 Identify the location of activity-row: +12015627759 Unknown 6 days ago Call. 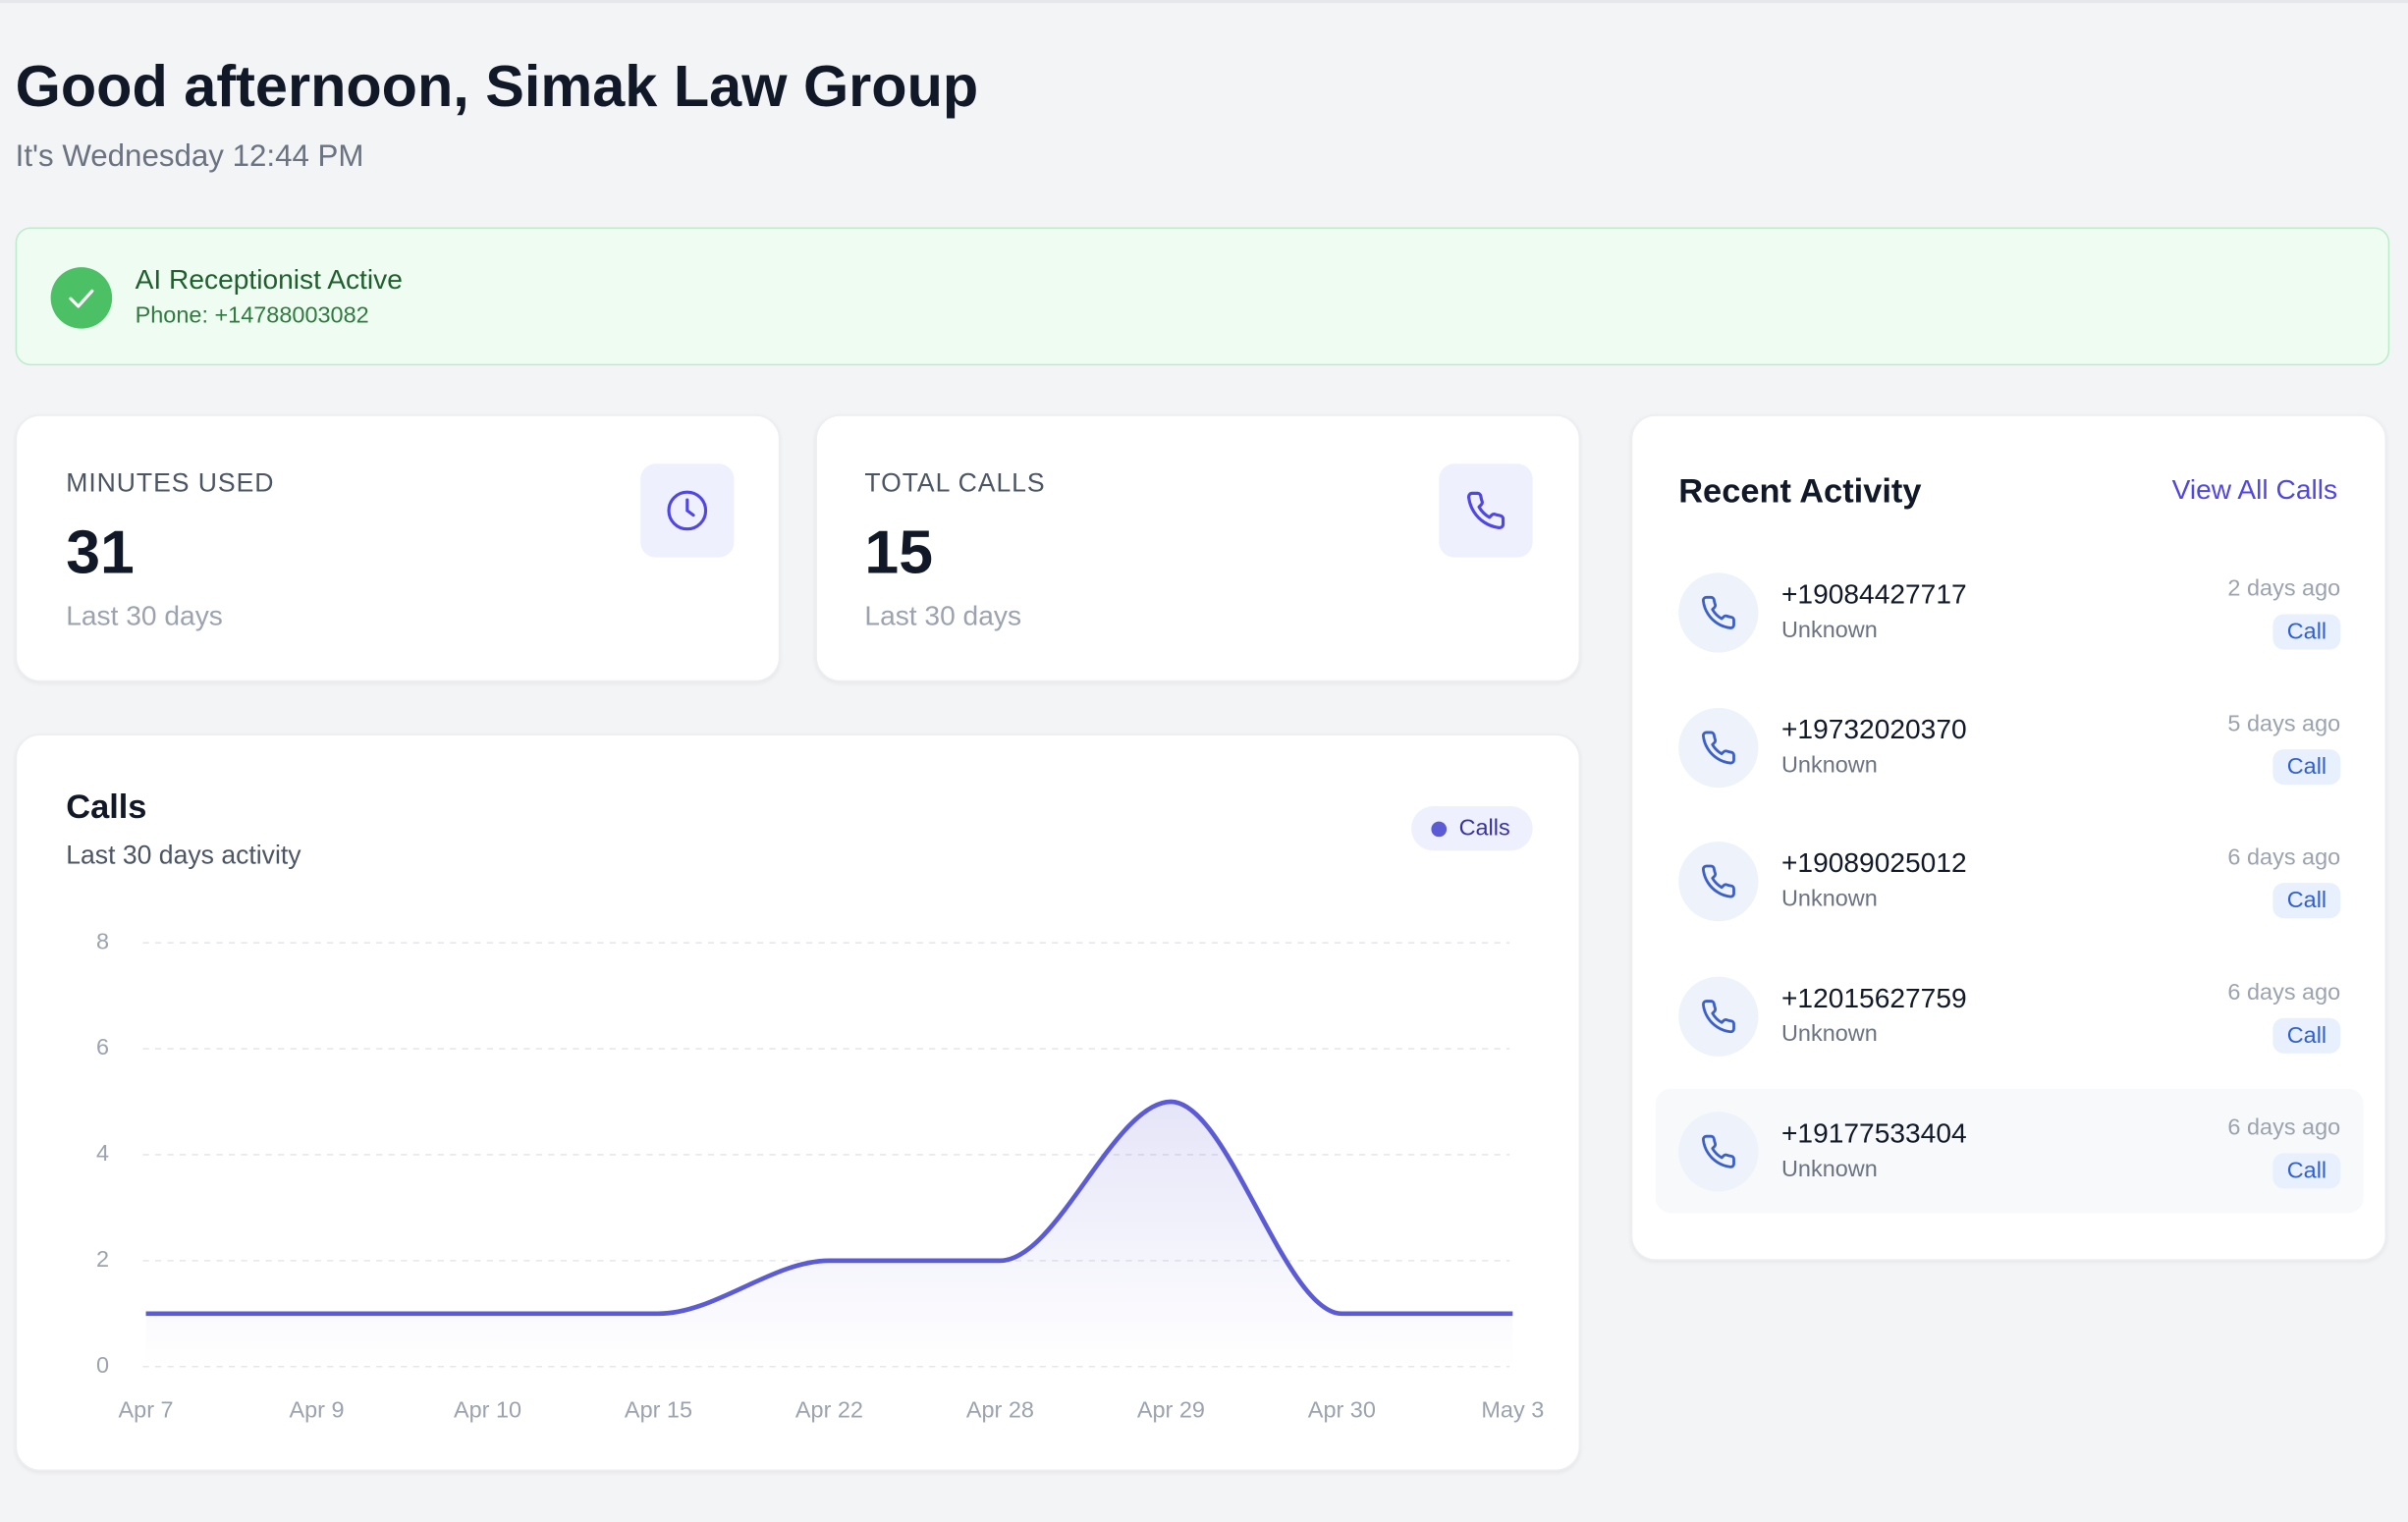
(2010, 1015).